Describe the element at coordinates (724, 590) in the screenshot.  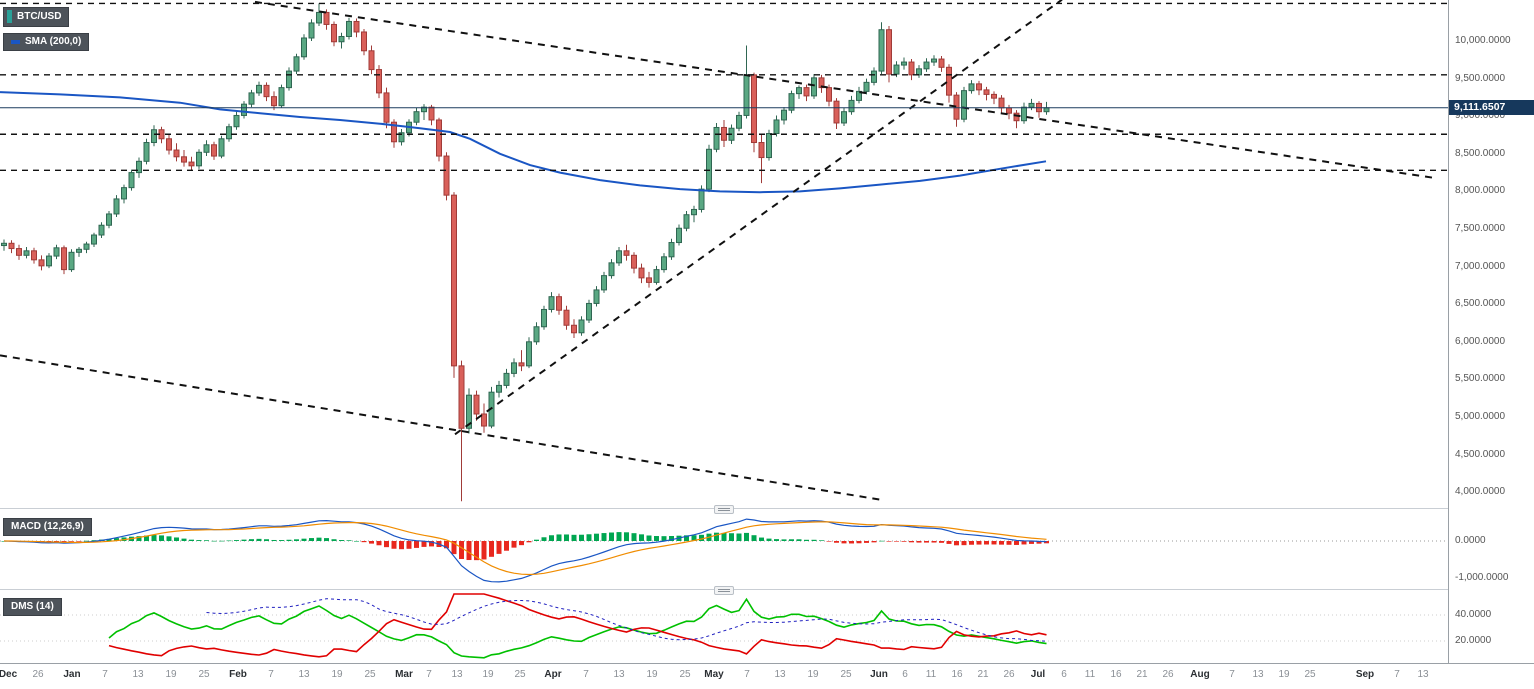
I see `pane-divider-grip-dms` at that location.